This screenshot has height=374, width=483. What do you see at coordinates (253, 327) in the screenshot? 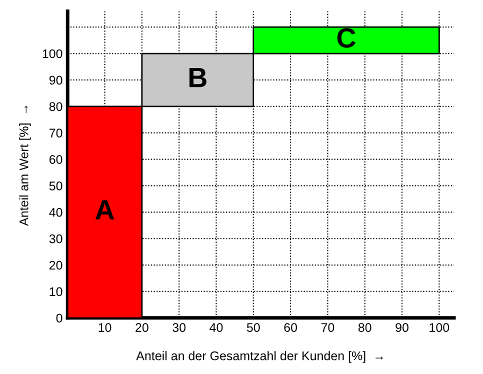
I see `x-tick-label: 50` at bounding box center [253, 327].